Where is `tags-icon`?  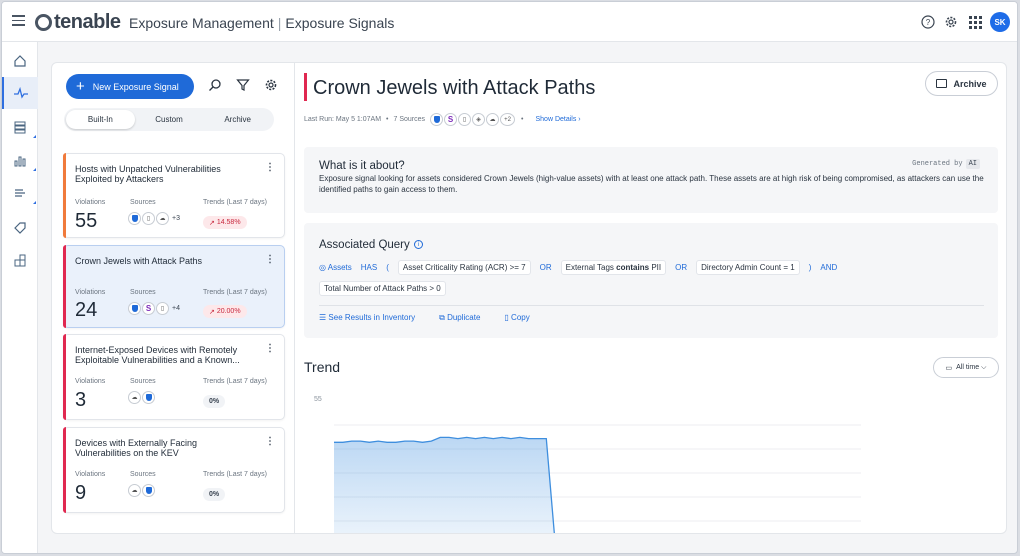 tags-icon is located at coordinates (20, 228).